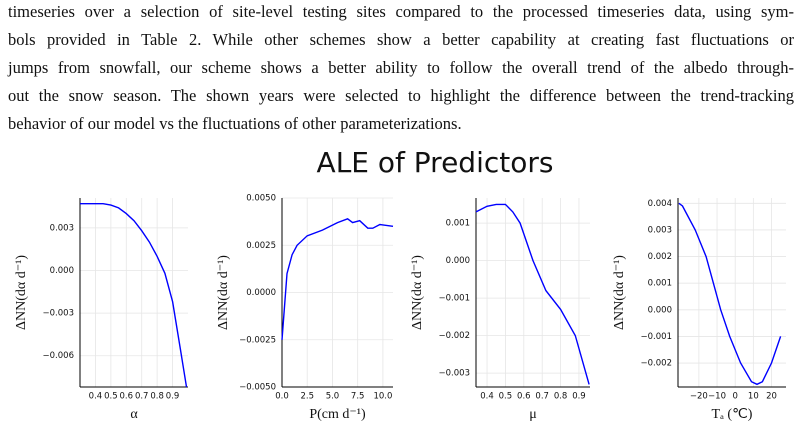 This screenshot has height=432, width=803. I want to click on x-tick-label: 7.5, so click(358, 397).